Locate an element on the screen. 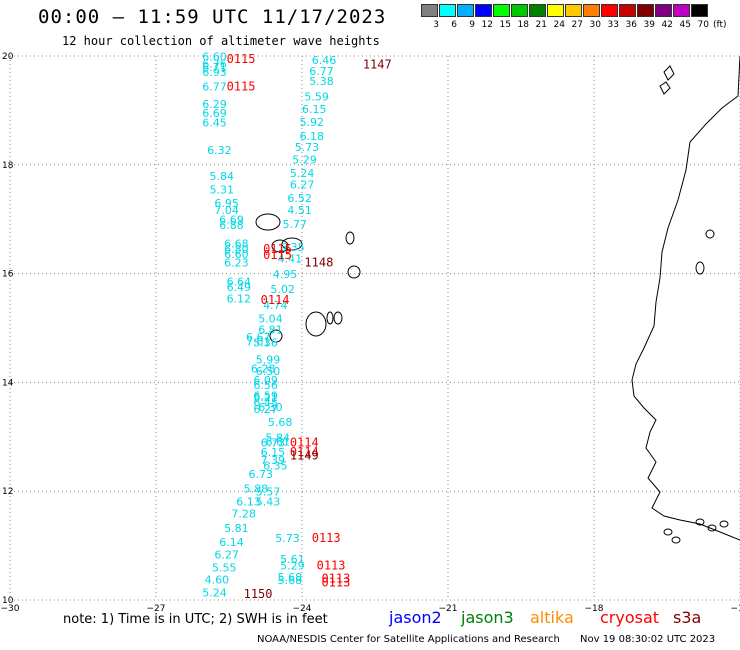  legend-label: 21 is located at coordinates (541, 25).